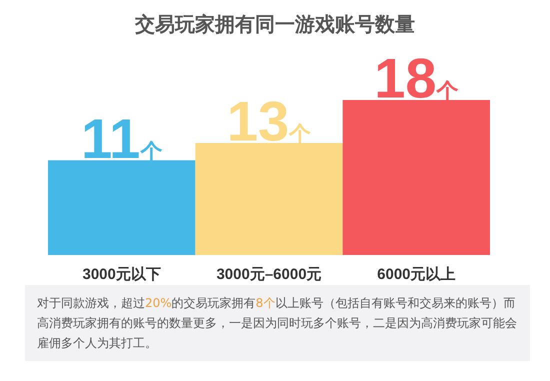 This screenshot has height=381, width=550. What do you see at coordinates (121, 274) in the screenshot?
I see `x-tick-label: 3000元以下` at bounding box center [121, 274].